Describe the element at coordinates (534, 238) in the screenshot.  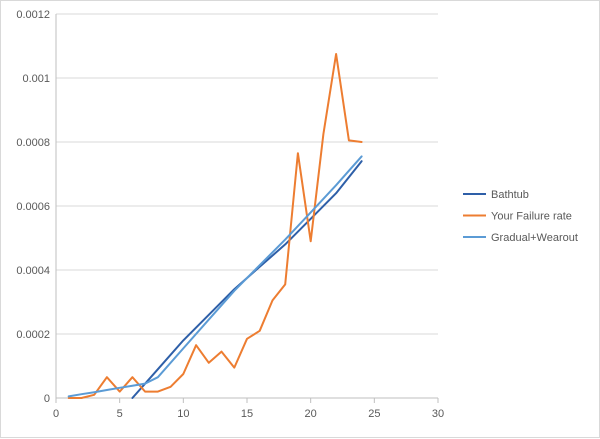
I see `legend-label: Gradual+Wearout` at that location.